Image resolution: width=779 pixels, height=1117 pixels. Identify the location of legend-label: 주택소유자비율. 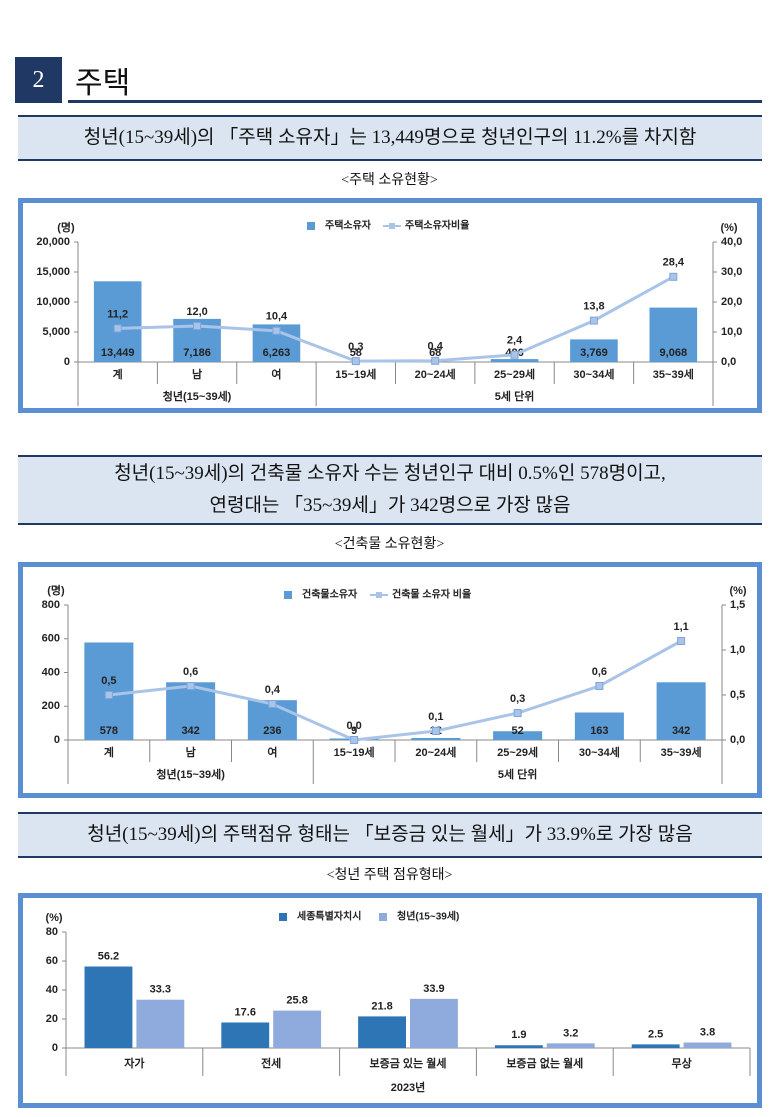
(437, 225).